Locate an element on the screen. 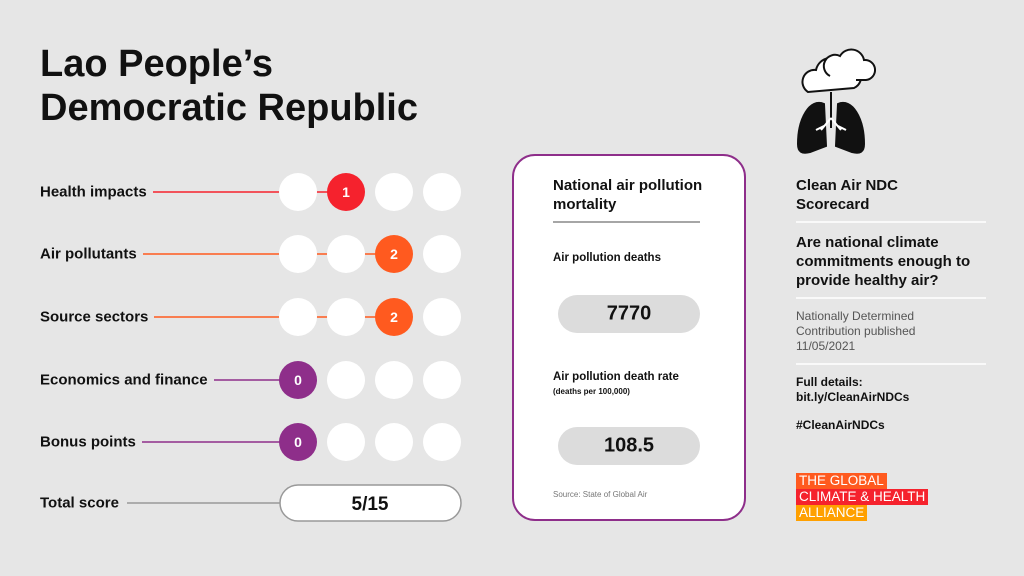  score-value: 1 is located at coordinates (346, 192).